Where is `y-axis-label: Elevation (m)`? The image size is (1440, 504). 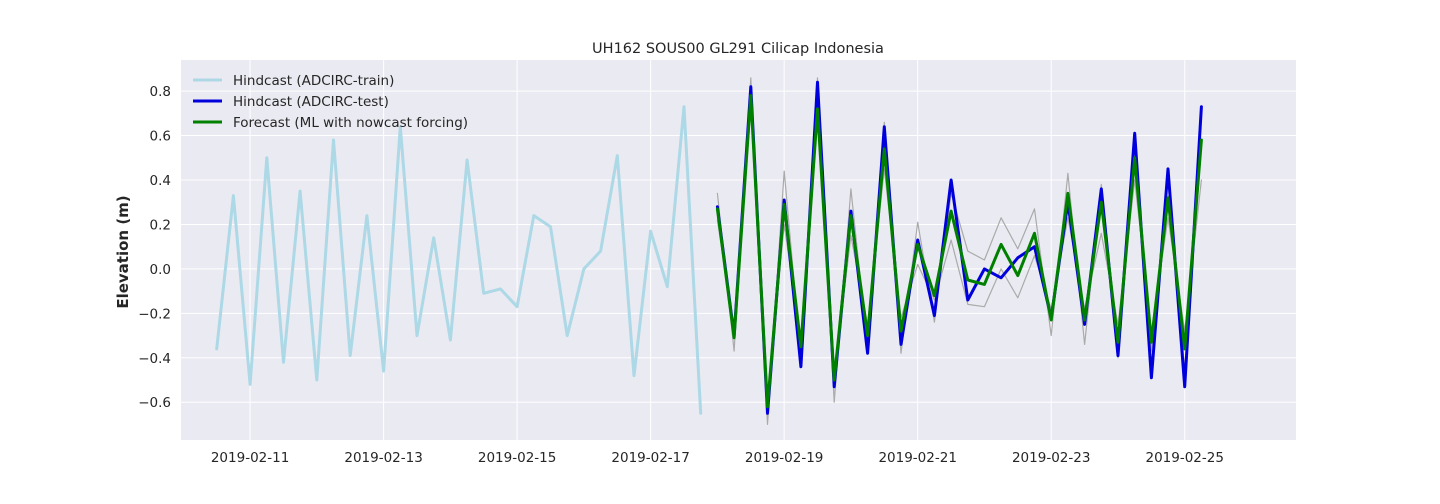 y-axis-label: Elevation (m) is located at coordinates (123, 251).